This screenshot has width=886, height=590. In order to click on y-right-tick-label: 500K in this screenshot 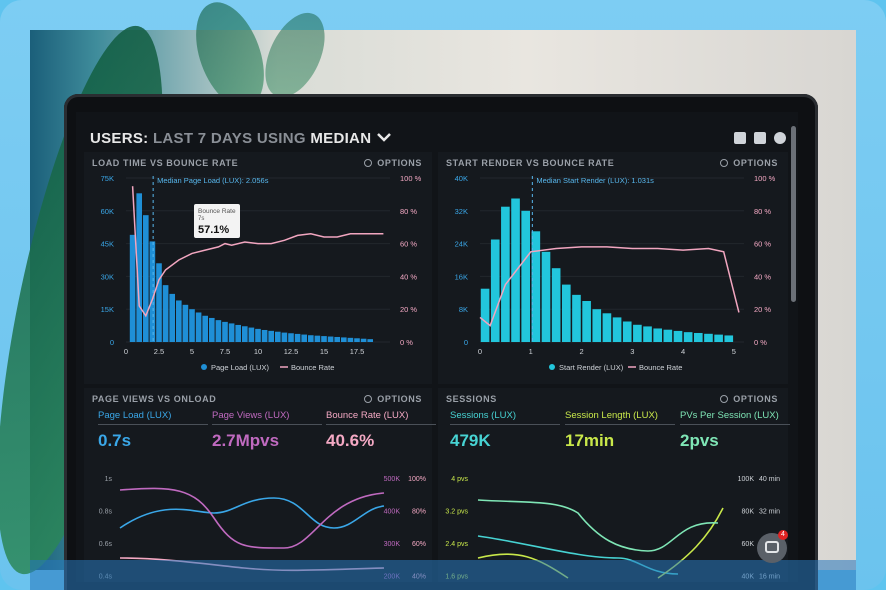, I will do `click(392, 479)`.